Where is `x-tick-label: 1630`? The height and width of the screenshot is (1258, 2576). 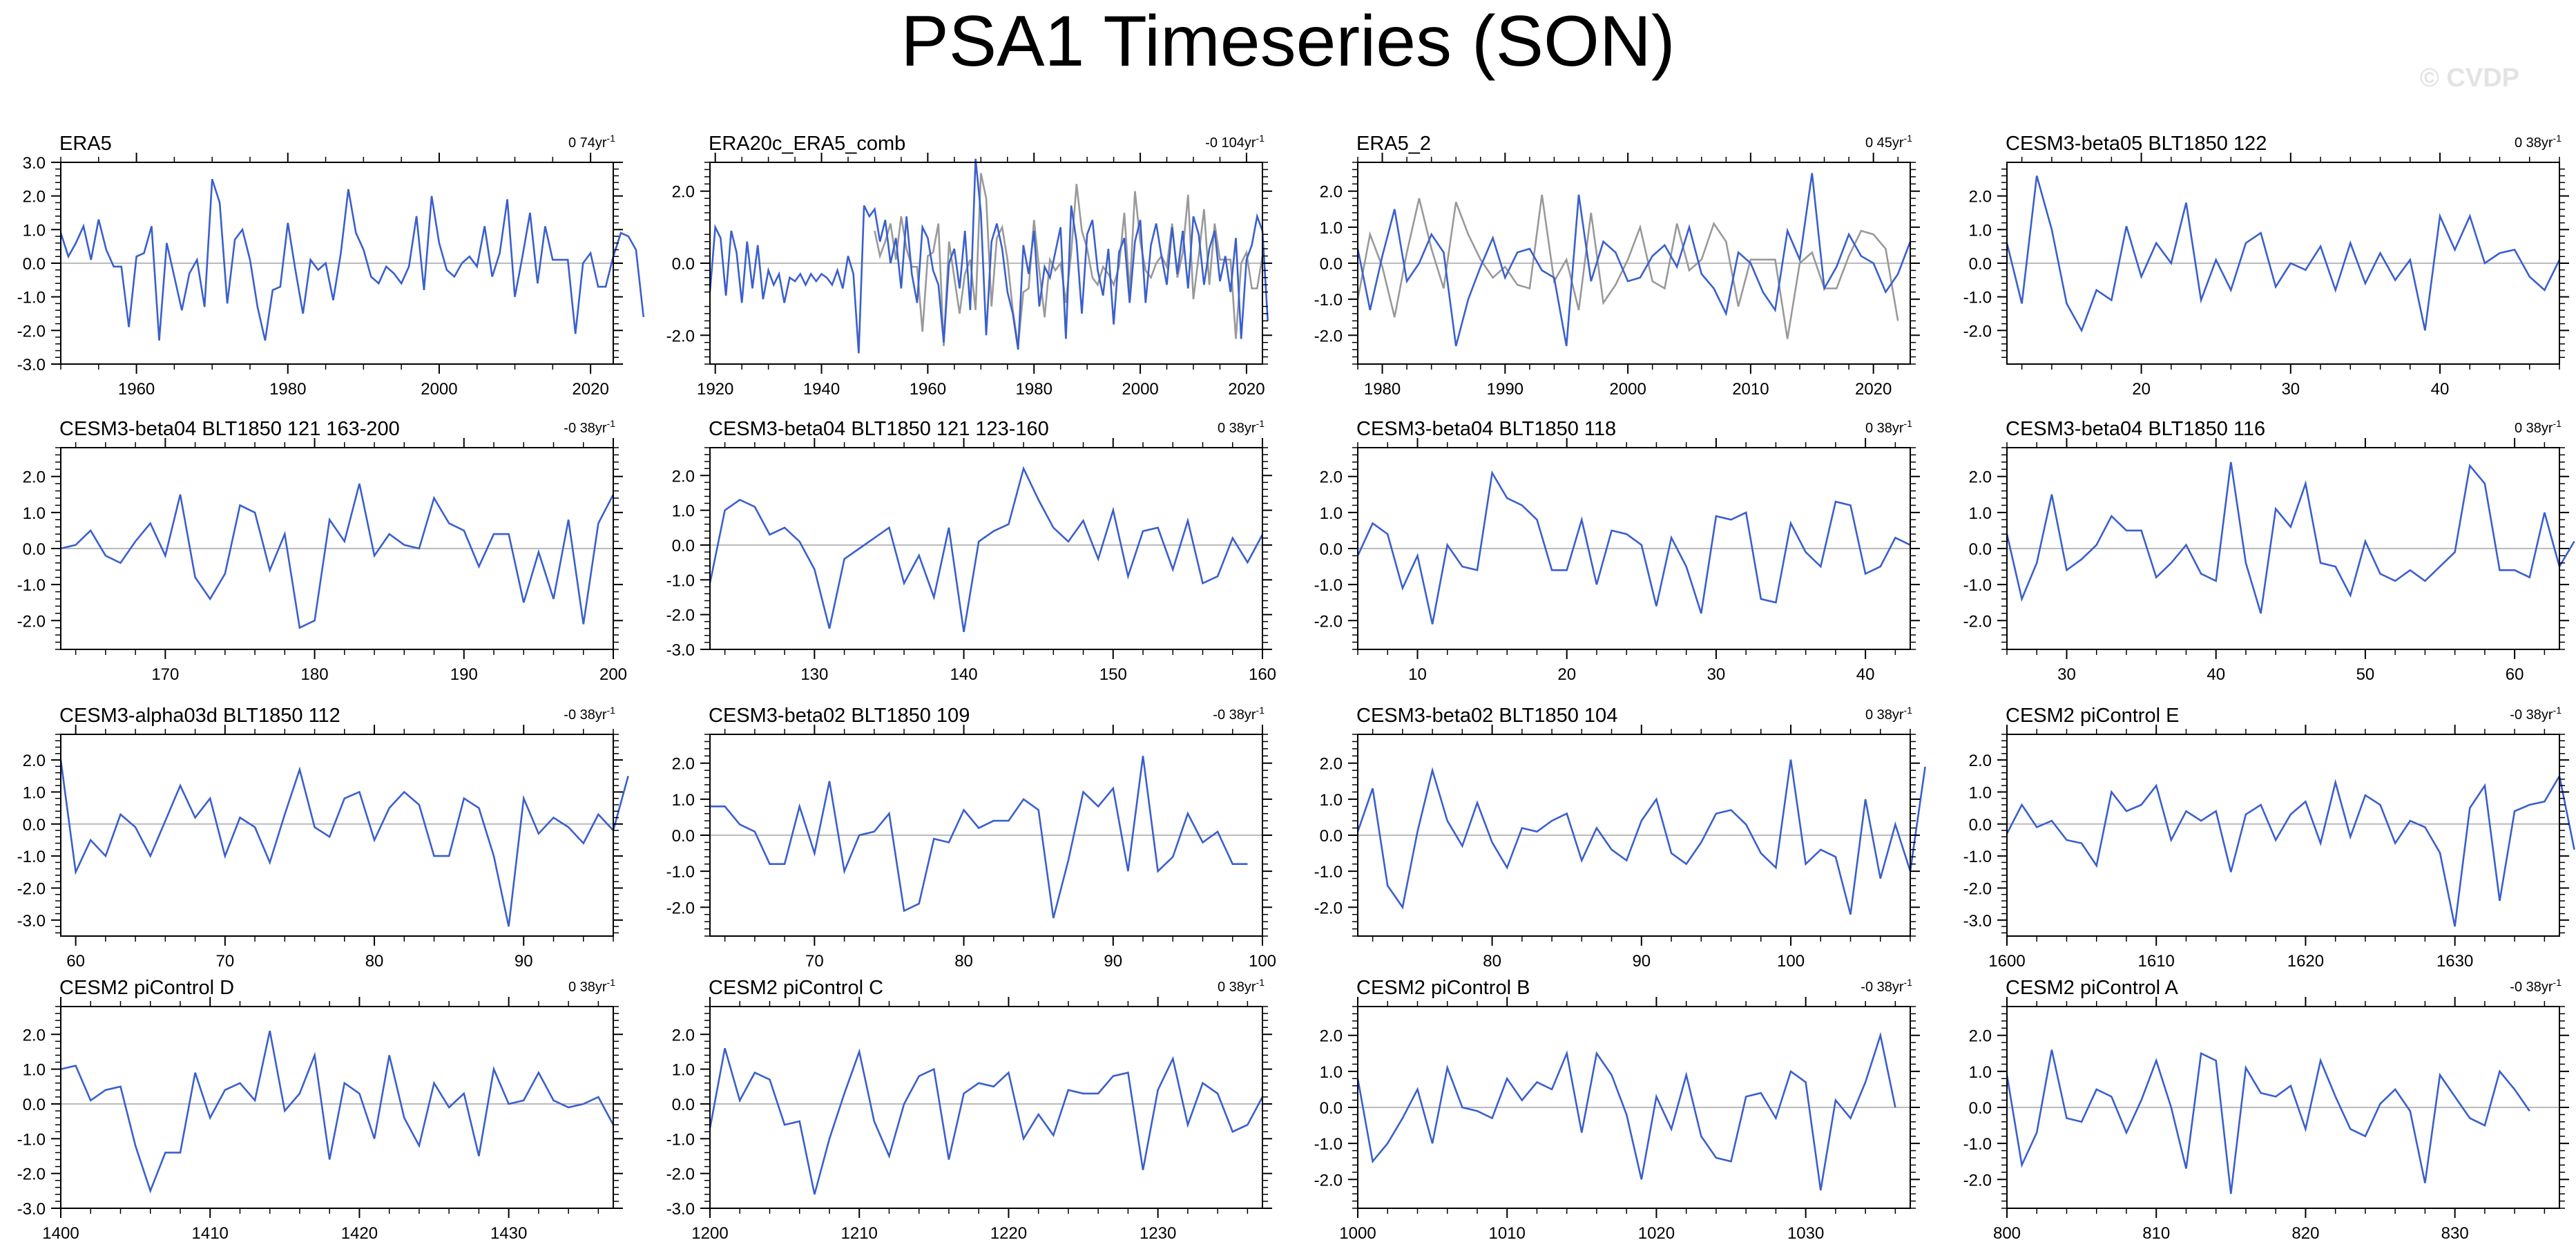
x-tick-label: 1630 is located at coordinates (2454, 961).